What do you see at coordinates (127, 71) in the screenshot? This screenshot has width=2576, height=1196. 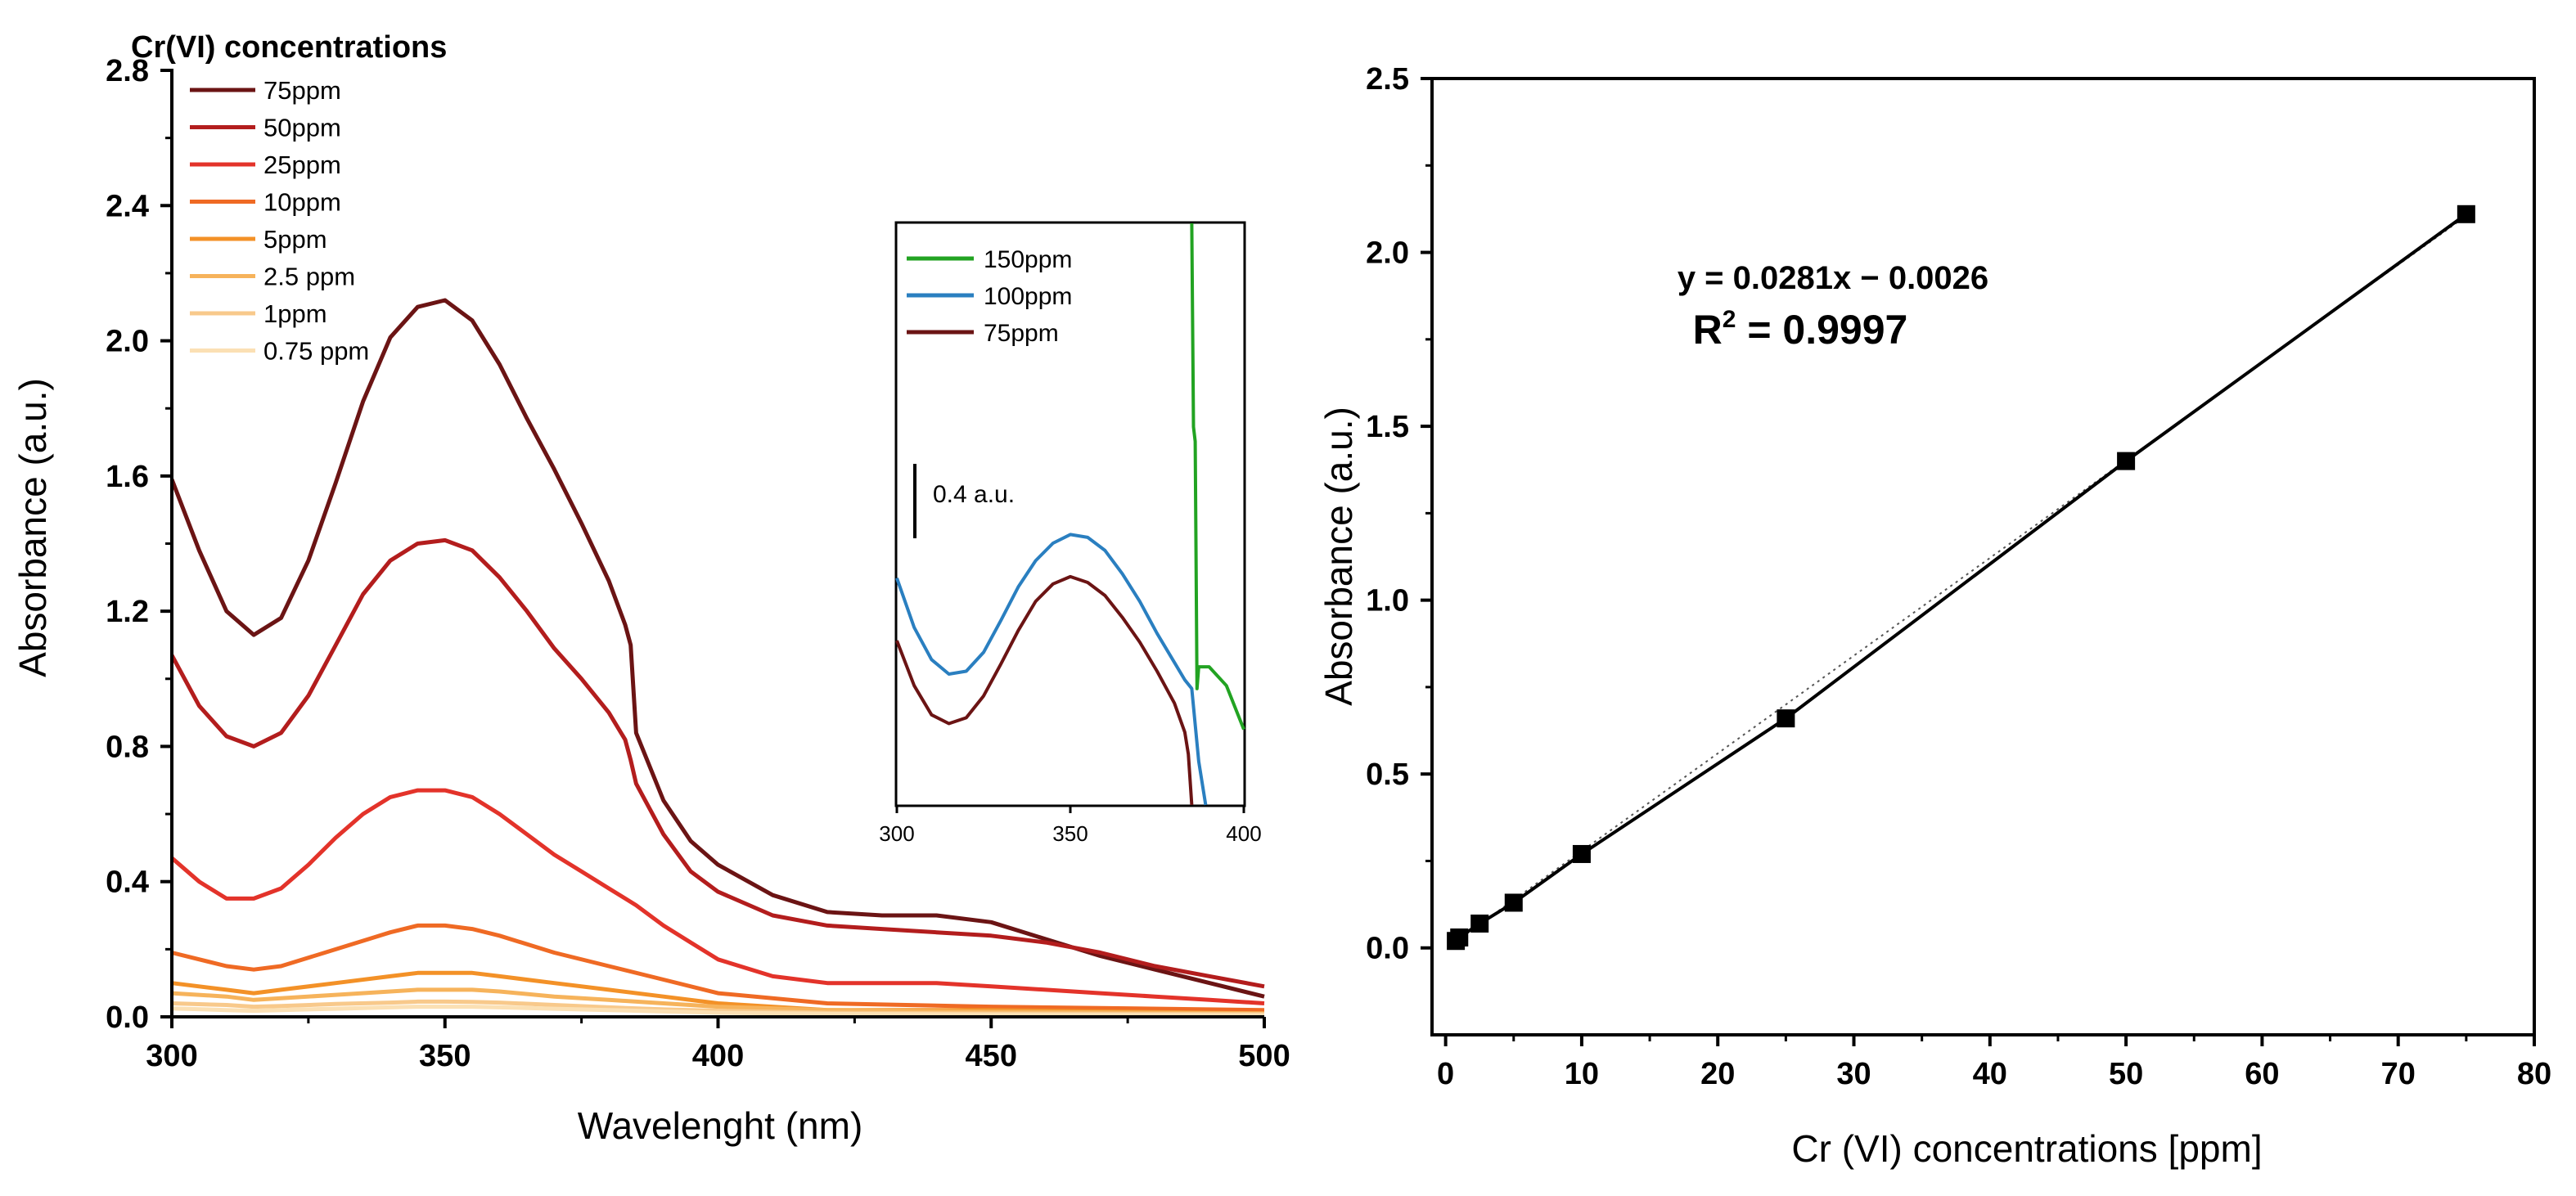 I see `spectra-y-tick-label: 2.8` at bounding box center [127, 71].